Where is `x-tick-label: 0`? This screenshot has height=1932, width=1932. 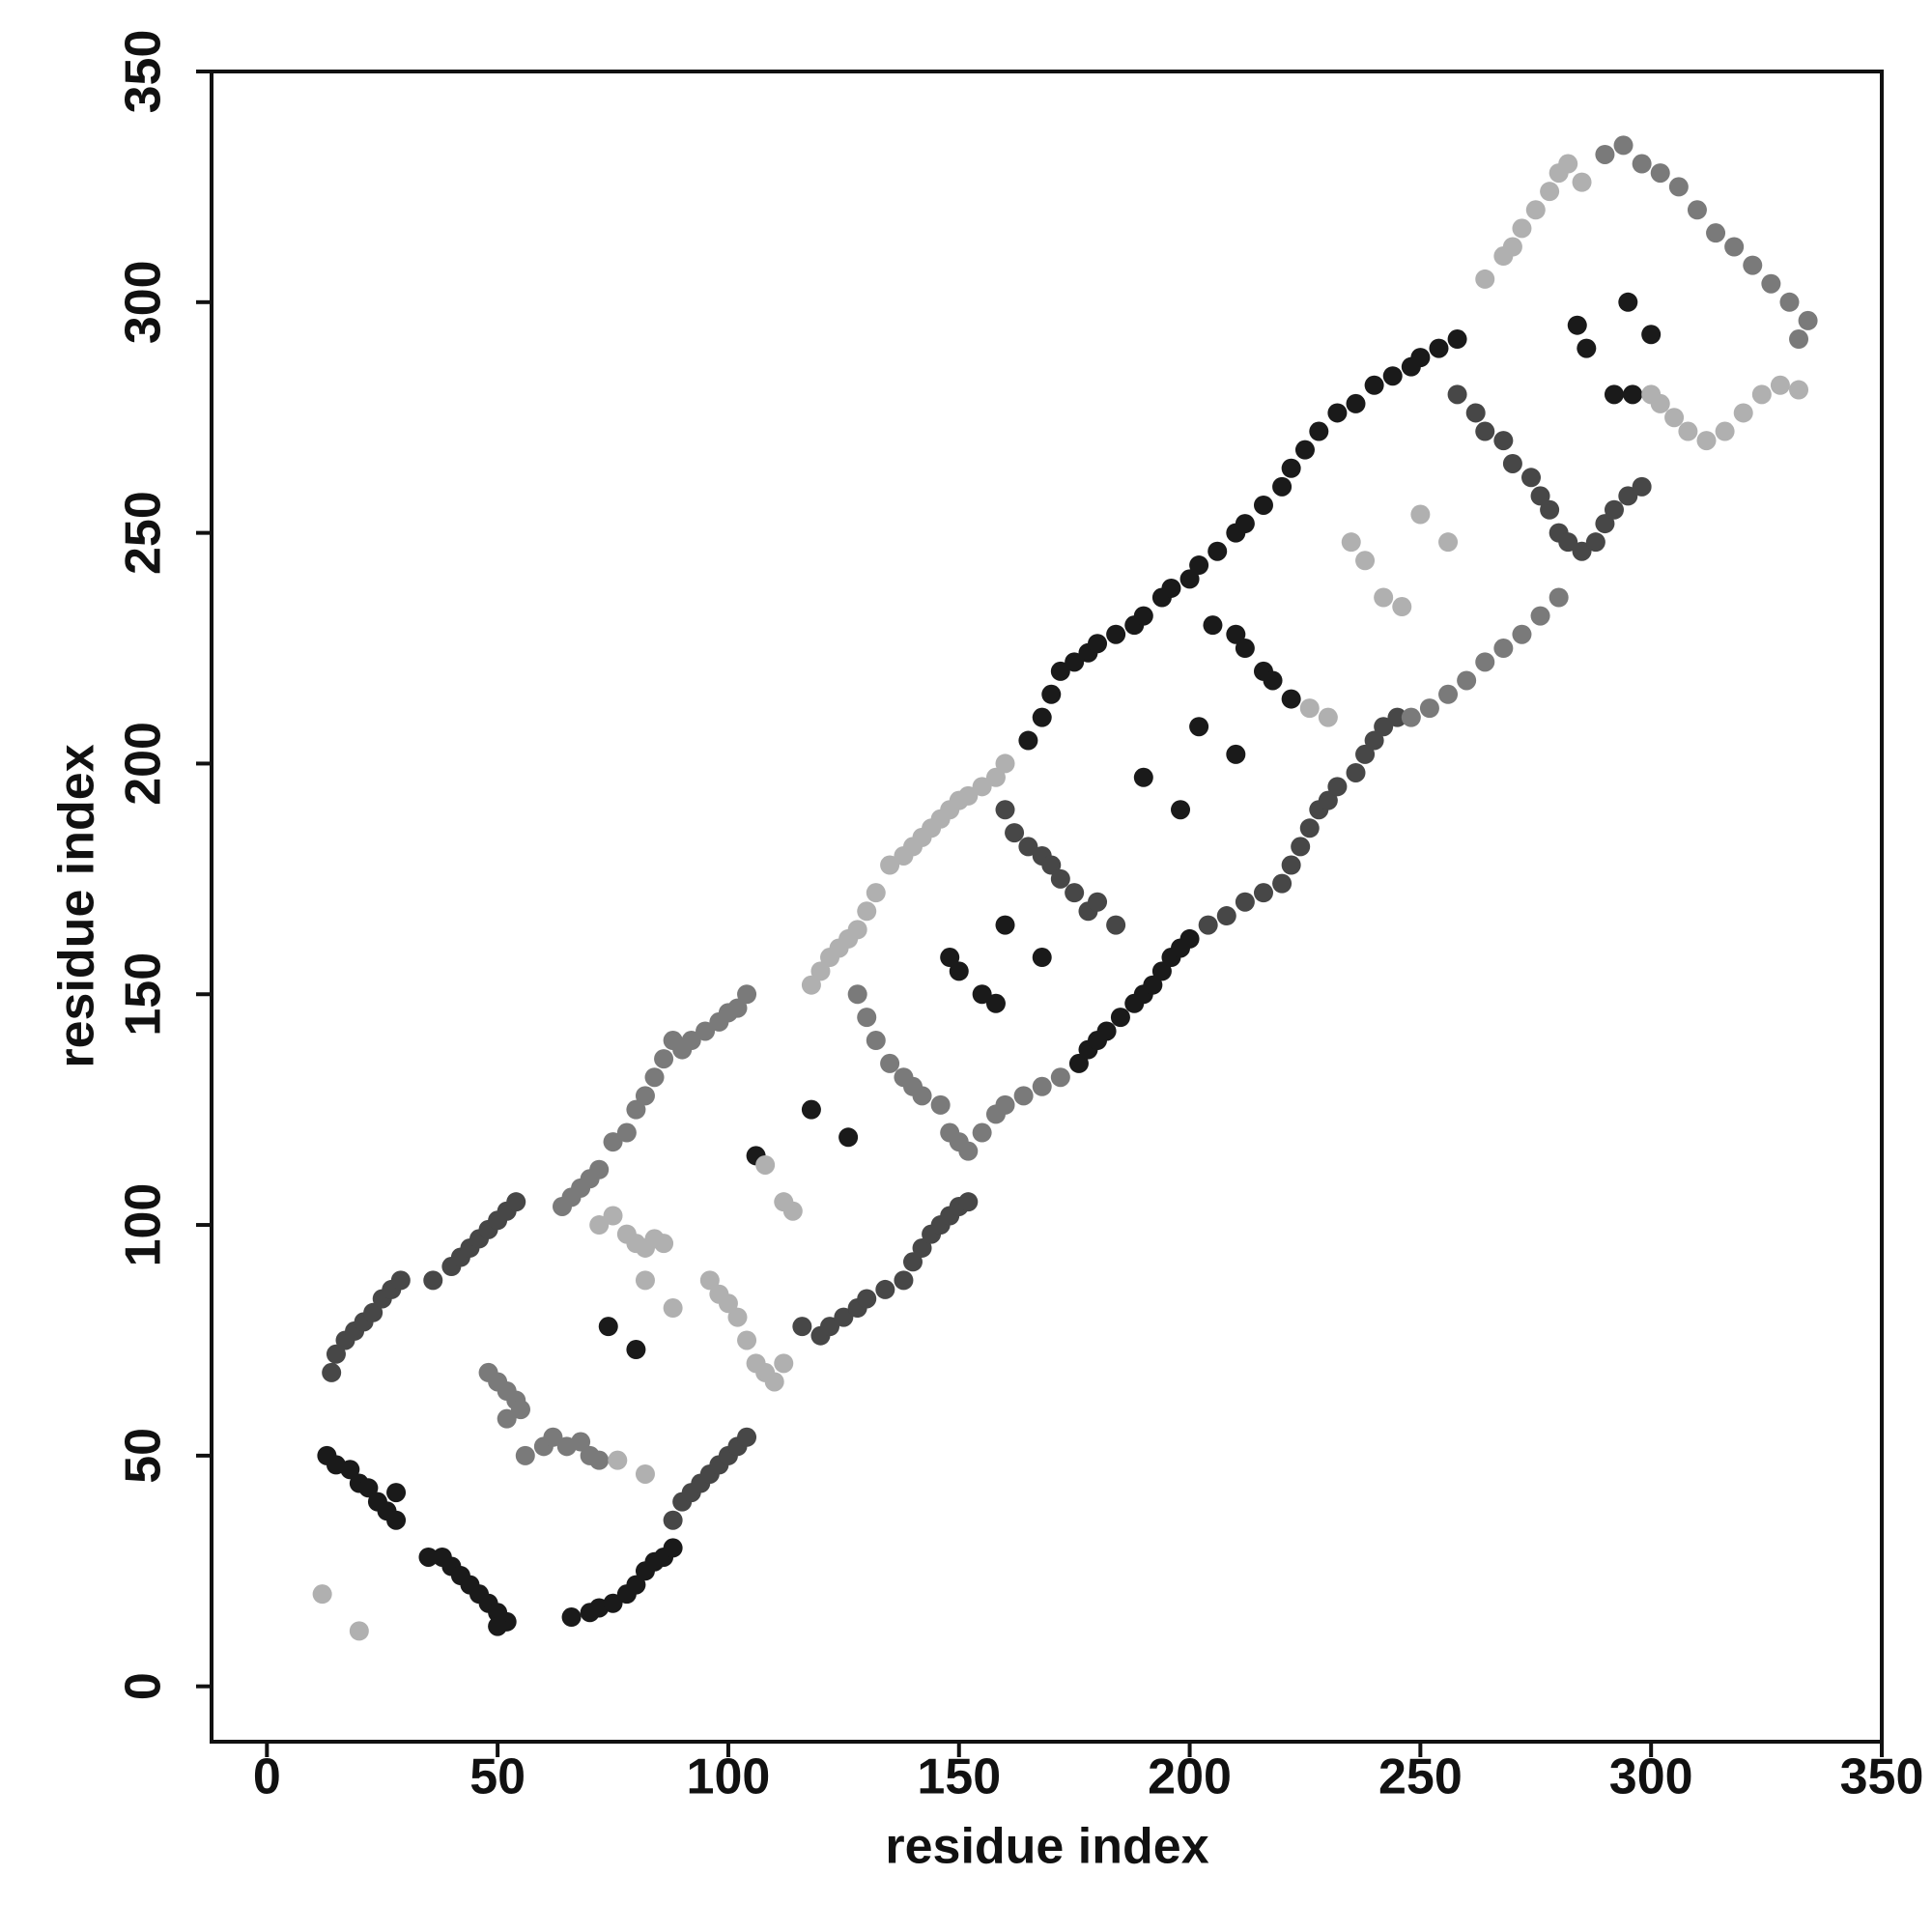
x-tick-label: 0 is located at coordinates (267, 1777).